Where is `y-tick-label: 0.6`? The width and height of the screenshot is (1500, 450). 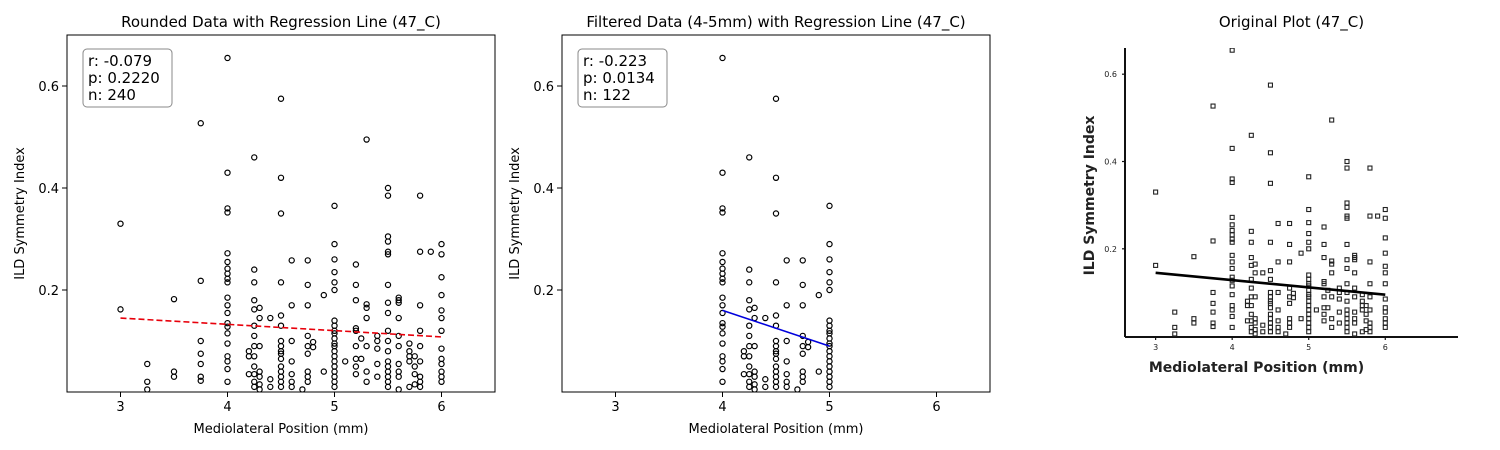 y-tick-label: 0.6 is located at coordinates (543, 87).